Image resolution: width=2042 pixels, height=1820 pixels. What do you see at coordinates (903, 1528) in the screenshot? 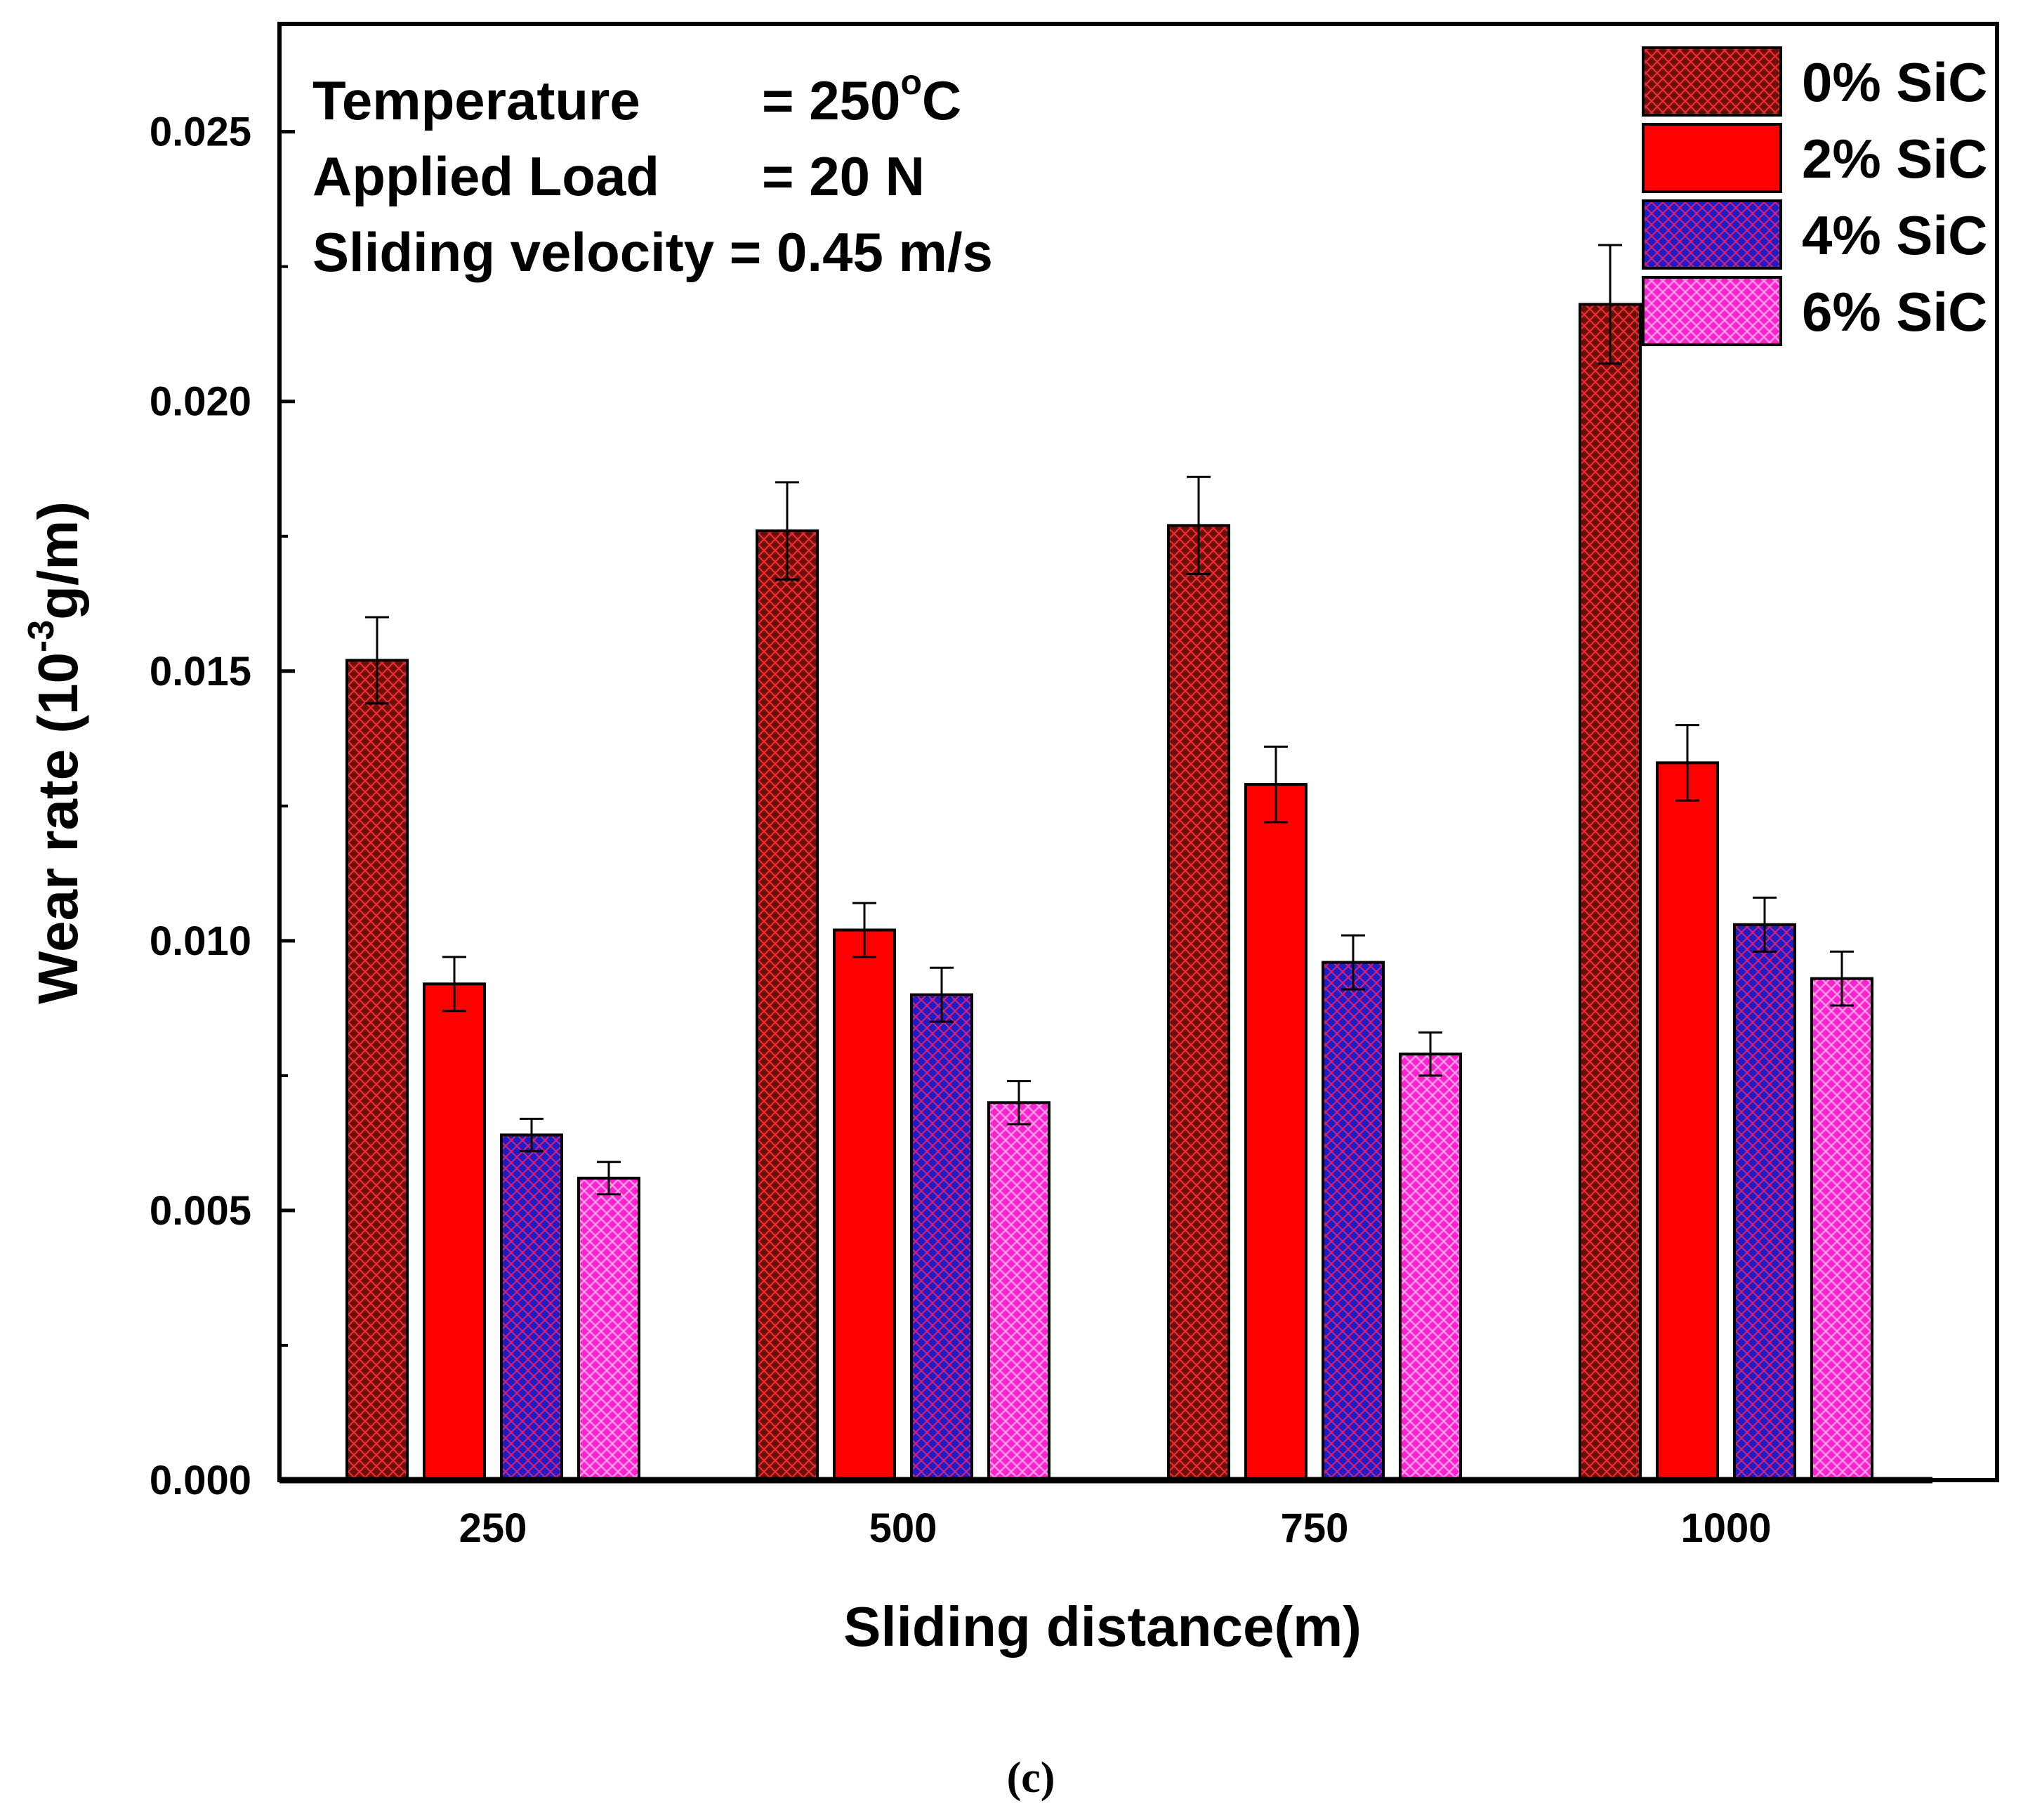
I see `x-tick-label: 500` at bounding box center [903, 1528].